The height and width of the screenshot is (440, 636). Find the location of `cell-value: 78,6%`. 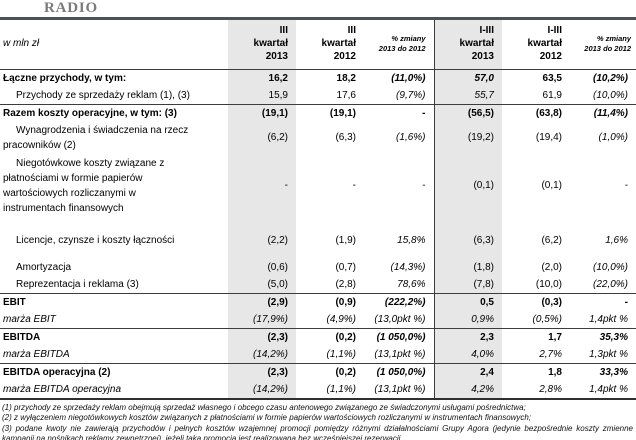

cell-value: 78,6% is located at coordinates (411, 284).